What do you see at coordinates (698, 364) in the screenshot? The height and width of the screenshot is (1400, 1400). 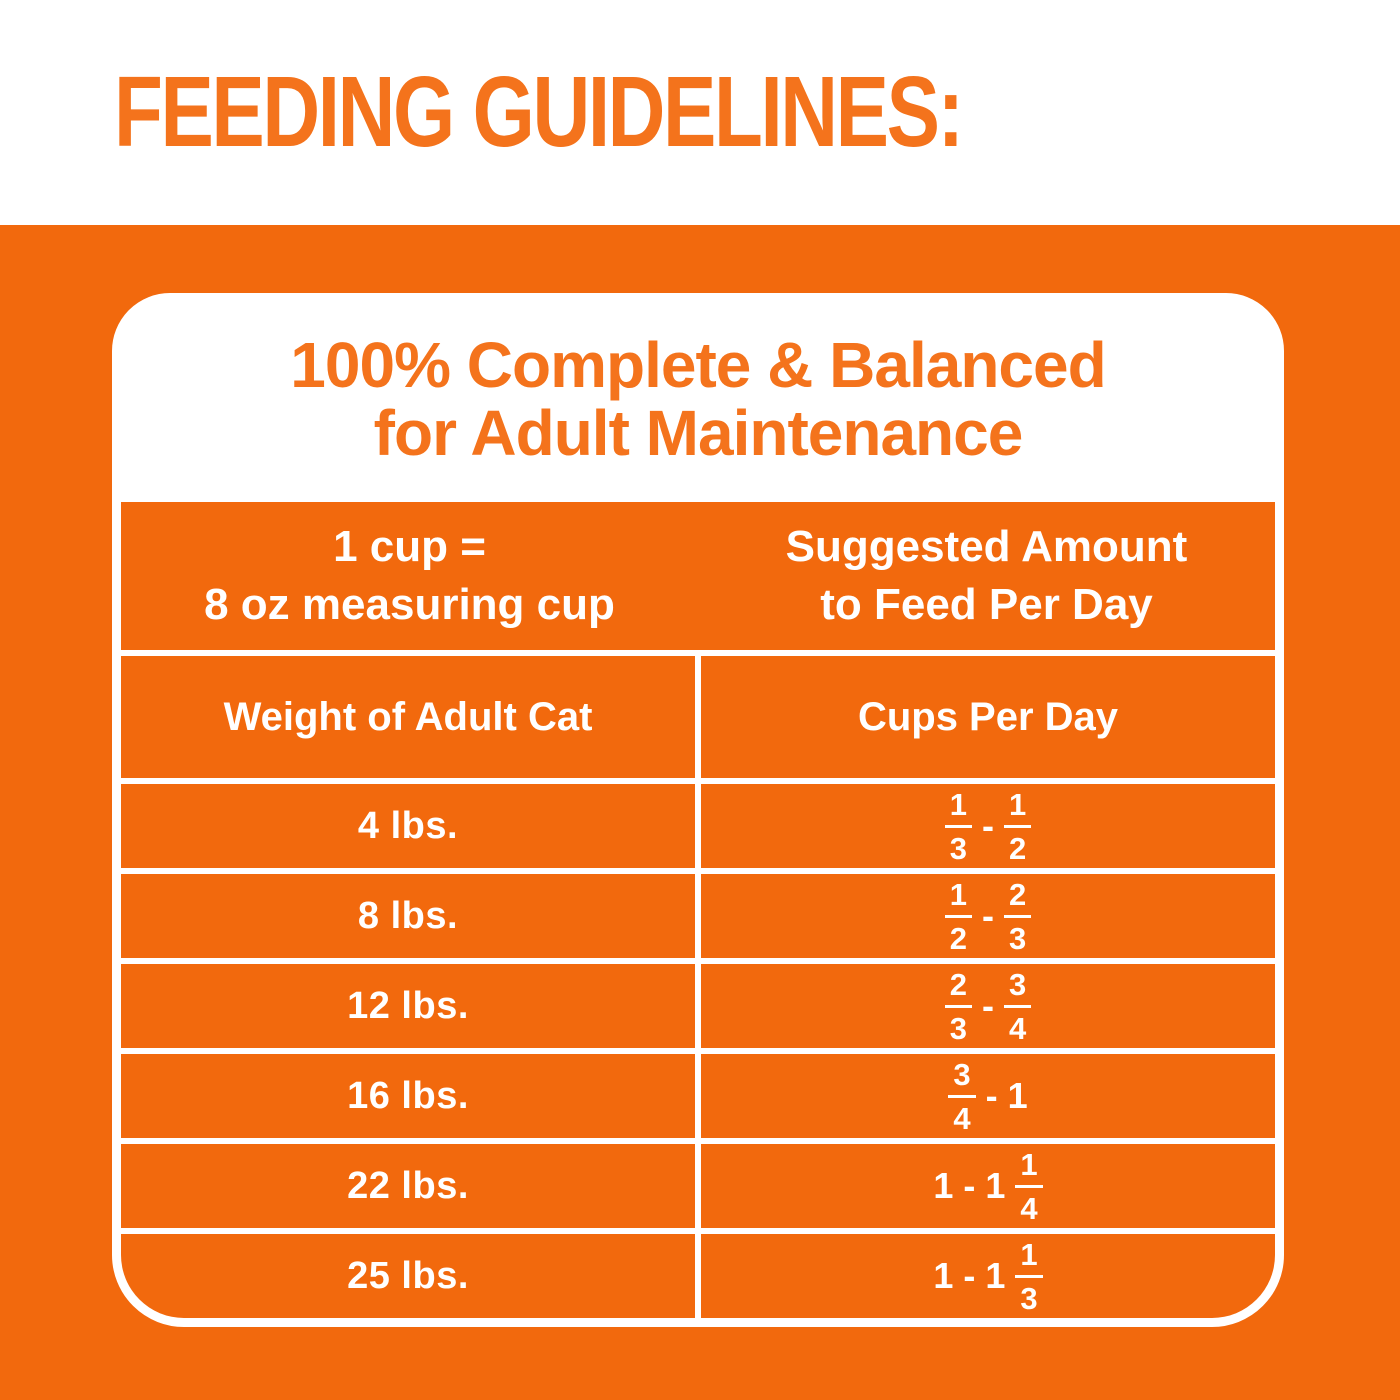 I see `card-heading-line1: 100% Complete & Balanced` at bounding box center [698, 364].